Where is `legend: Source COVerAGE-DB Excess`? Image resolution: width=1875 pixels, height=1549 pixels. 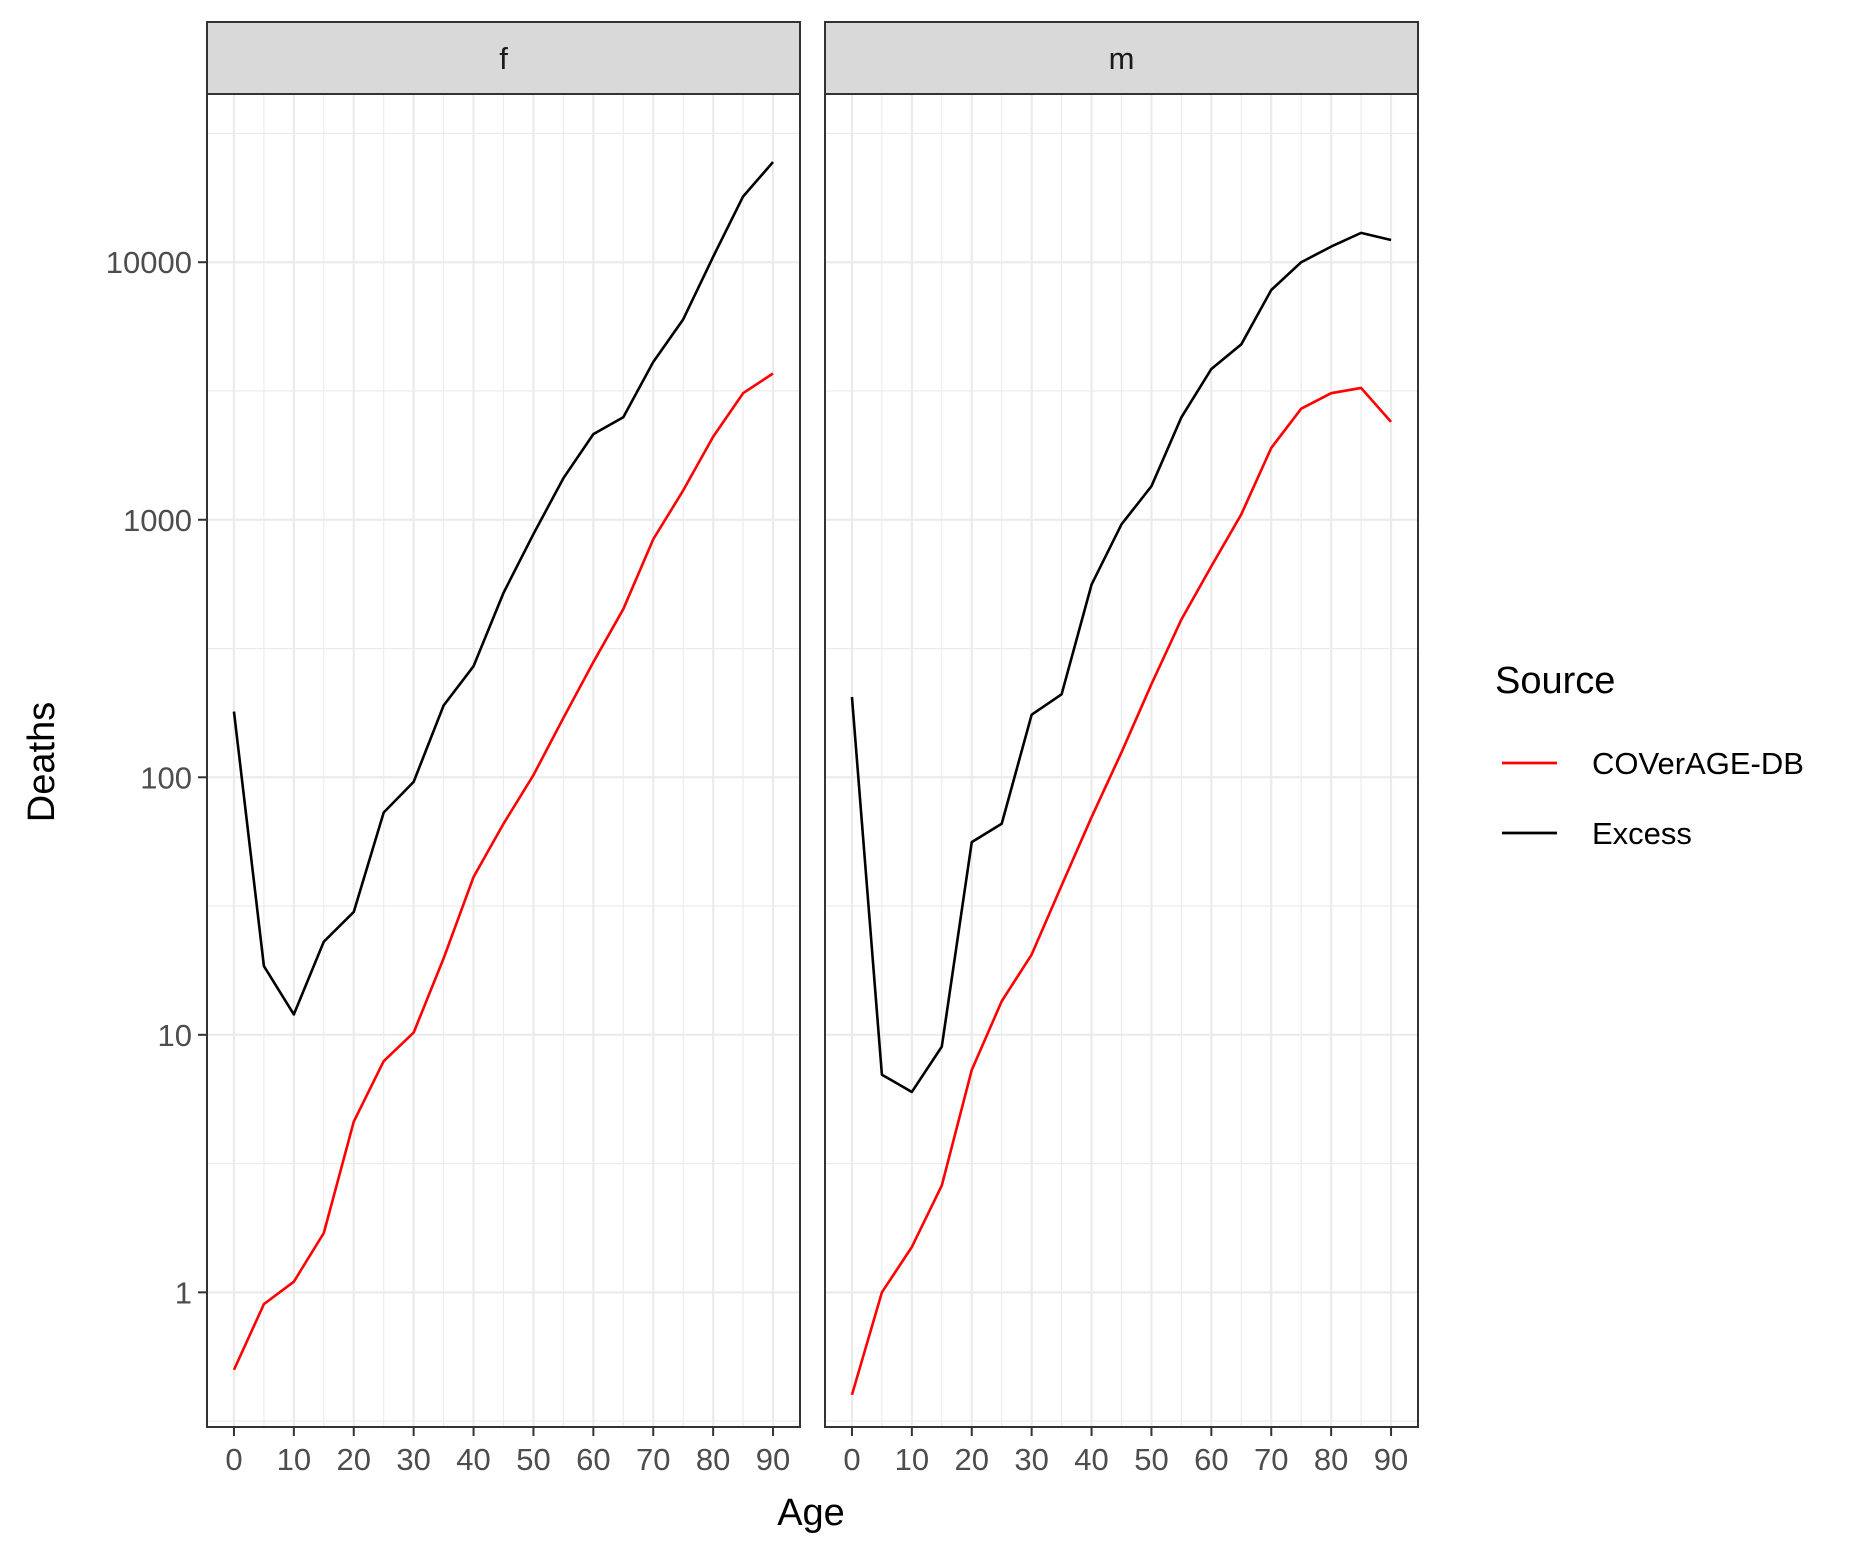
legend: Source COVerAGE-DB Excess is located at coordinates (1649, 755).